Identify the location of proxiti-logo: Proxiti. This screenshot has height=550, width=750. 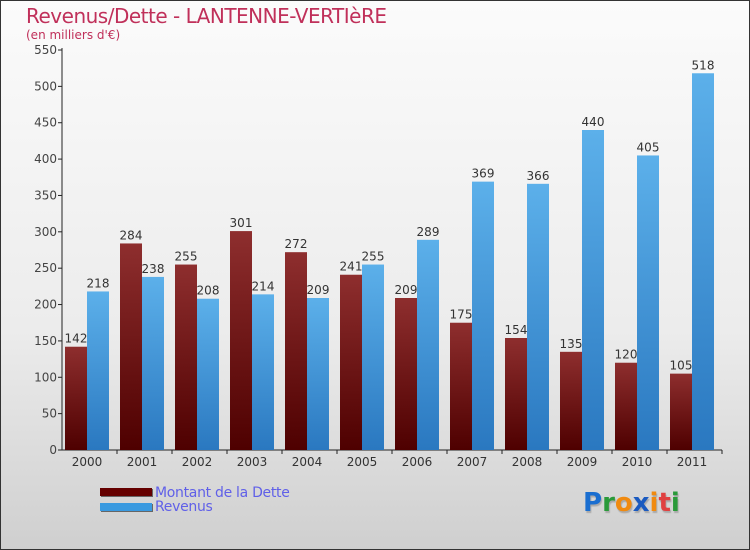
(631, 503).